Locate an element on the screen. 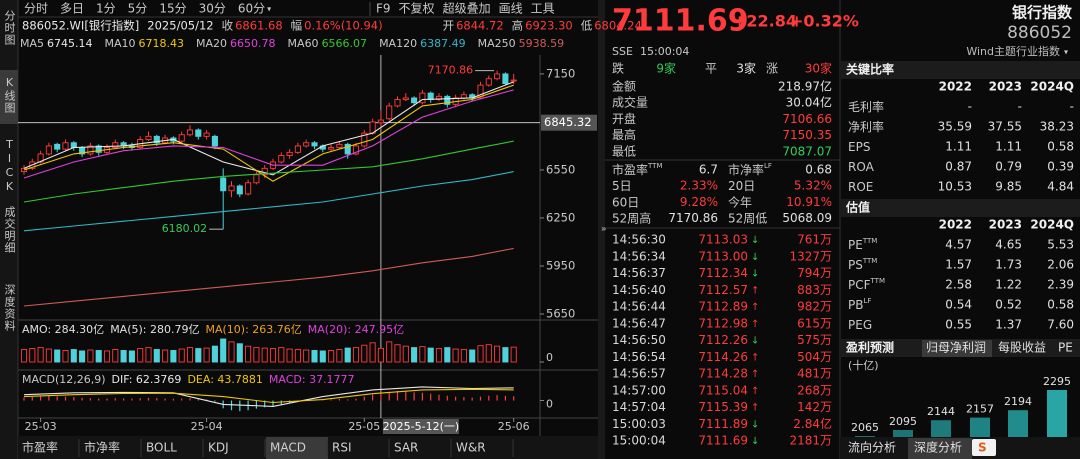  volume-caption: AMO: 284.30亿 is located at coordinates (63, 329).